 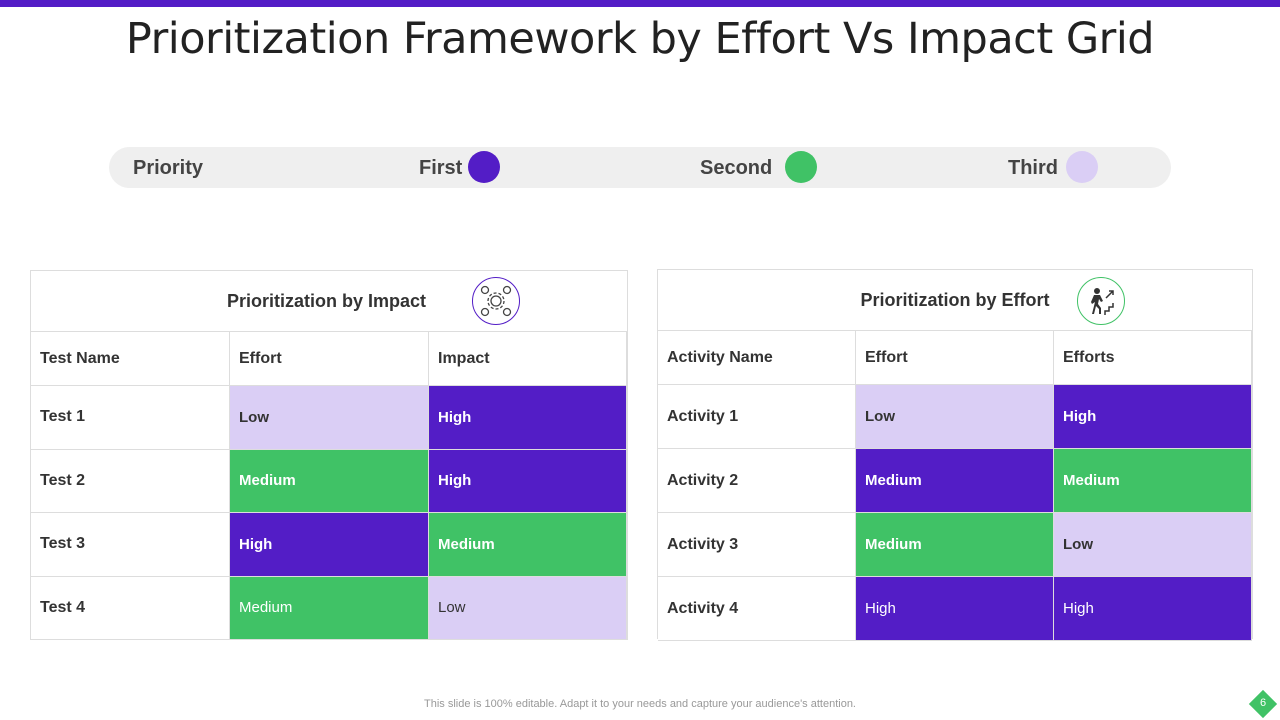 What do you see at coordinates (130, 418) in the screenshot?
I see `row-name-cell: Test 1` at bounding box center [130, 418].